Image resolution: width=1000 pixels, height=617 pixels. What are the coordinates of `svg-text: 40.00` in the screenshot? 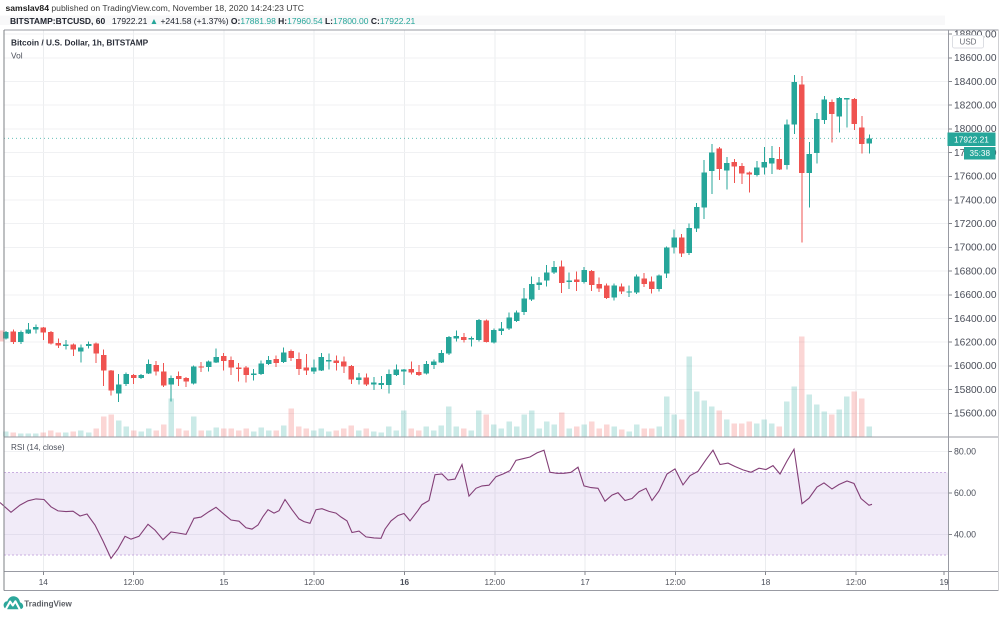 It's located at (965, 535).